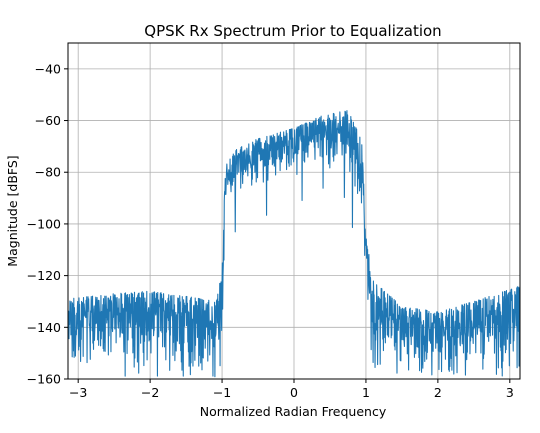  I want to click on x-tick-label: 0, so click(294, 392).